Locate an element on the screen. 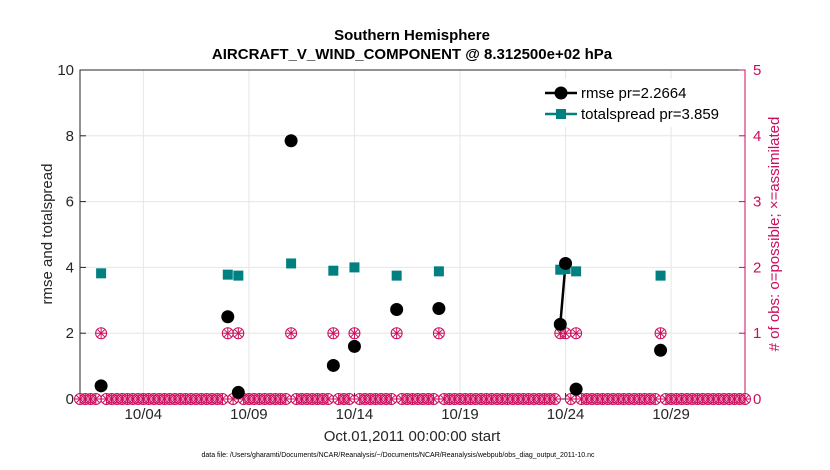 This screenshot has width=830, height=470. x-tick-label: 10/14 is located at coordinates (355, 414).